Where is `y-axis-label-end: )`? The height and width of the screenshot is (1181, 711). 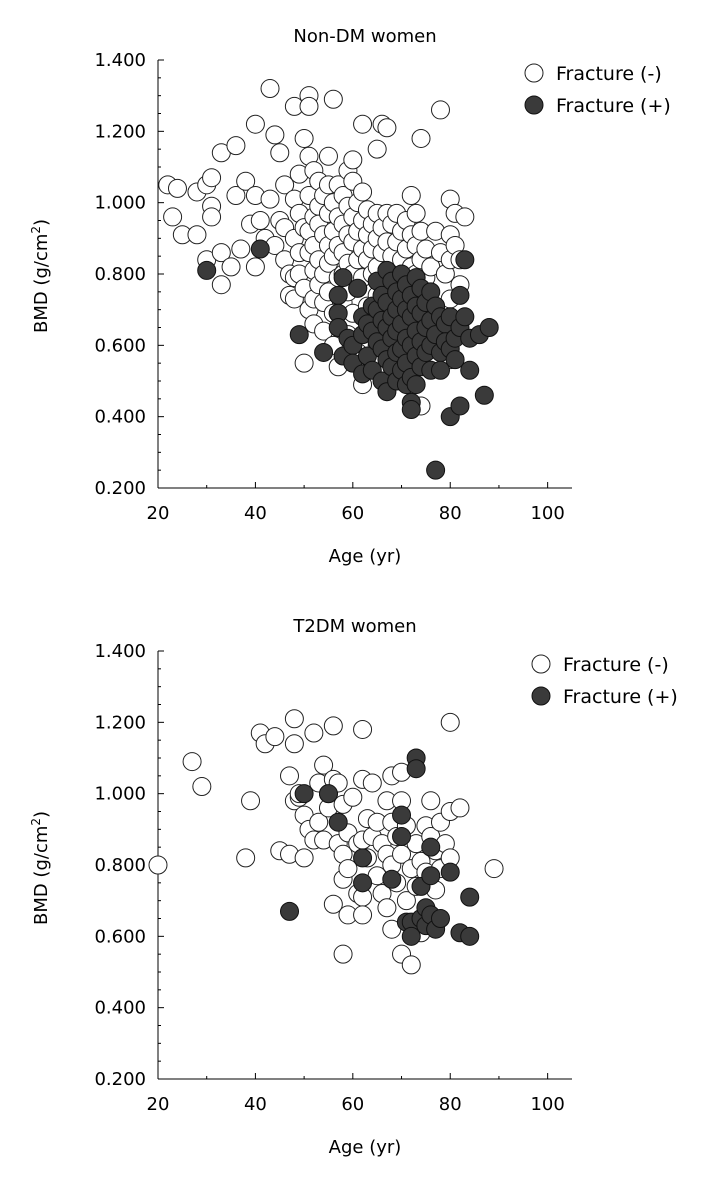 y-axis-label-end: ) is located at coordinates (41, 222).